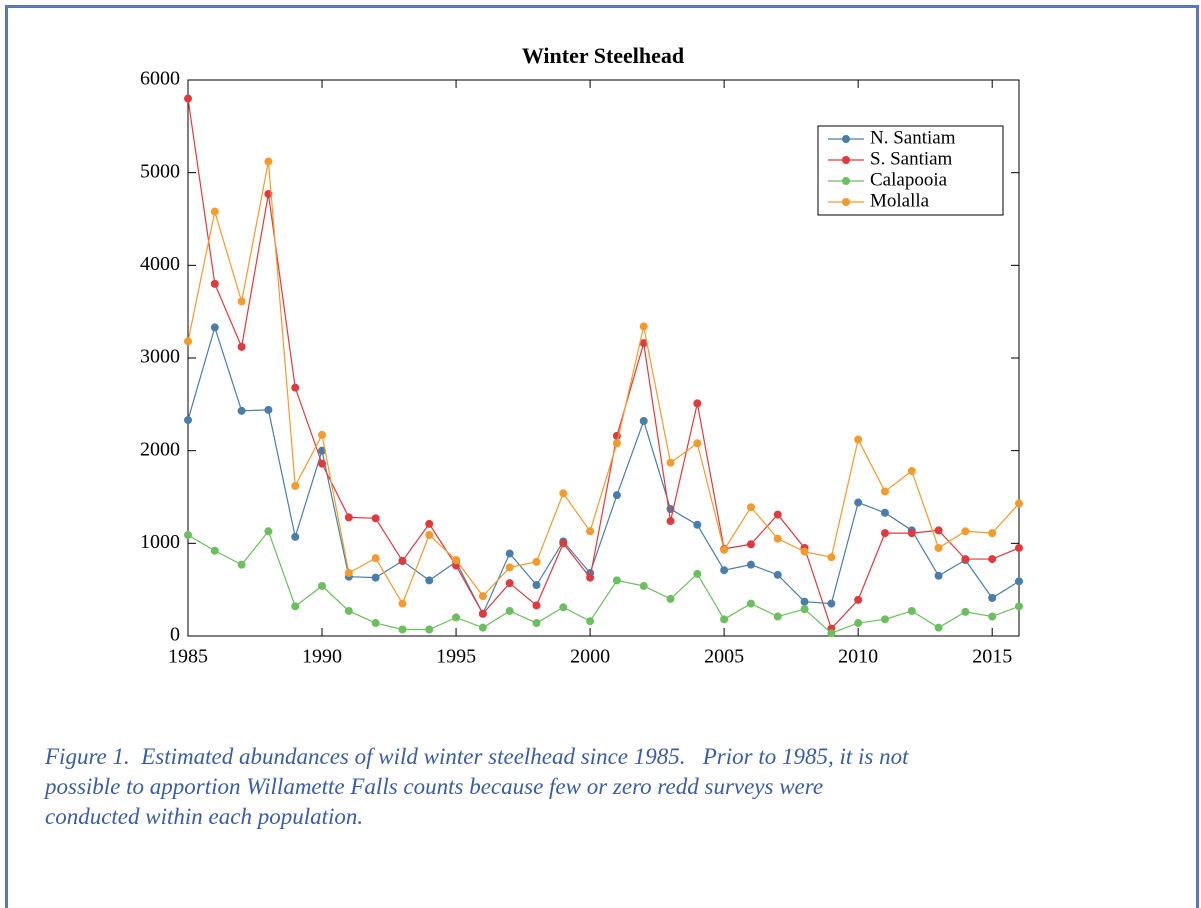 Image resolution: width=1201 pixels, height=908 pixels. Describe the element at coordinates (175, 635) in the screenshot. I see `y-tick-label: 0` at that location.